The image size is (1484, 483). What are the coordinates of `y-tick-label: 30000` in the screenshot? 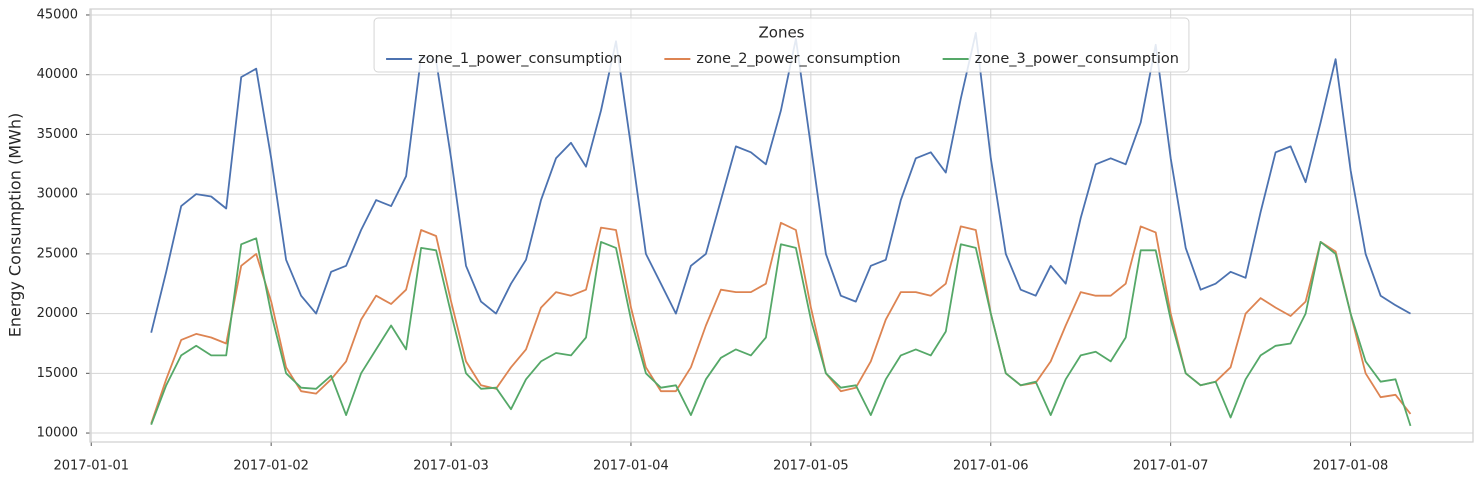 It's located at (57, 194).